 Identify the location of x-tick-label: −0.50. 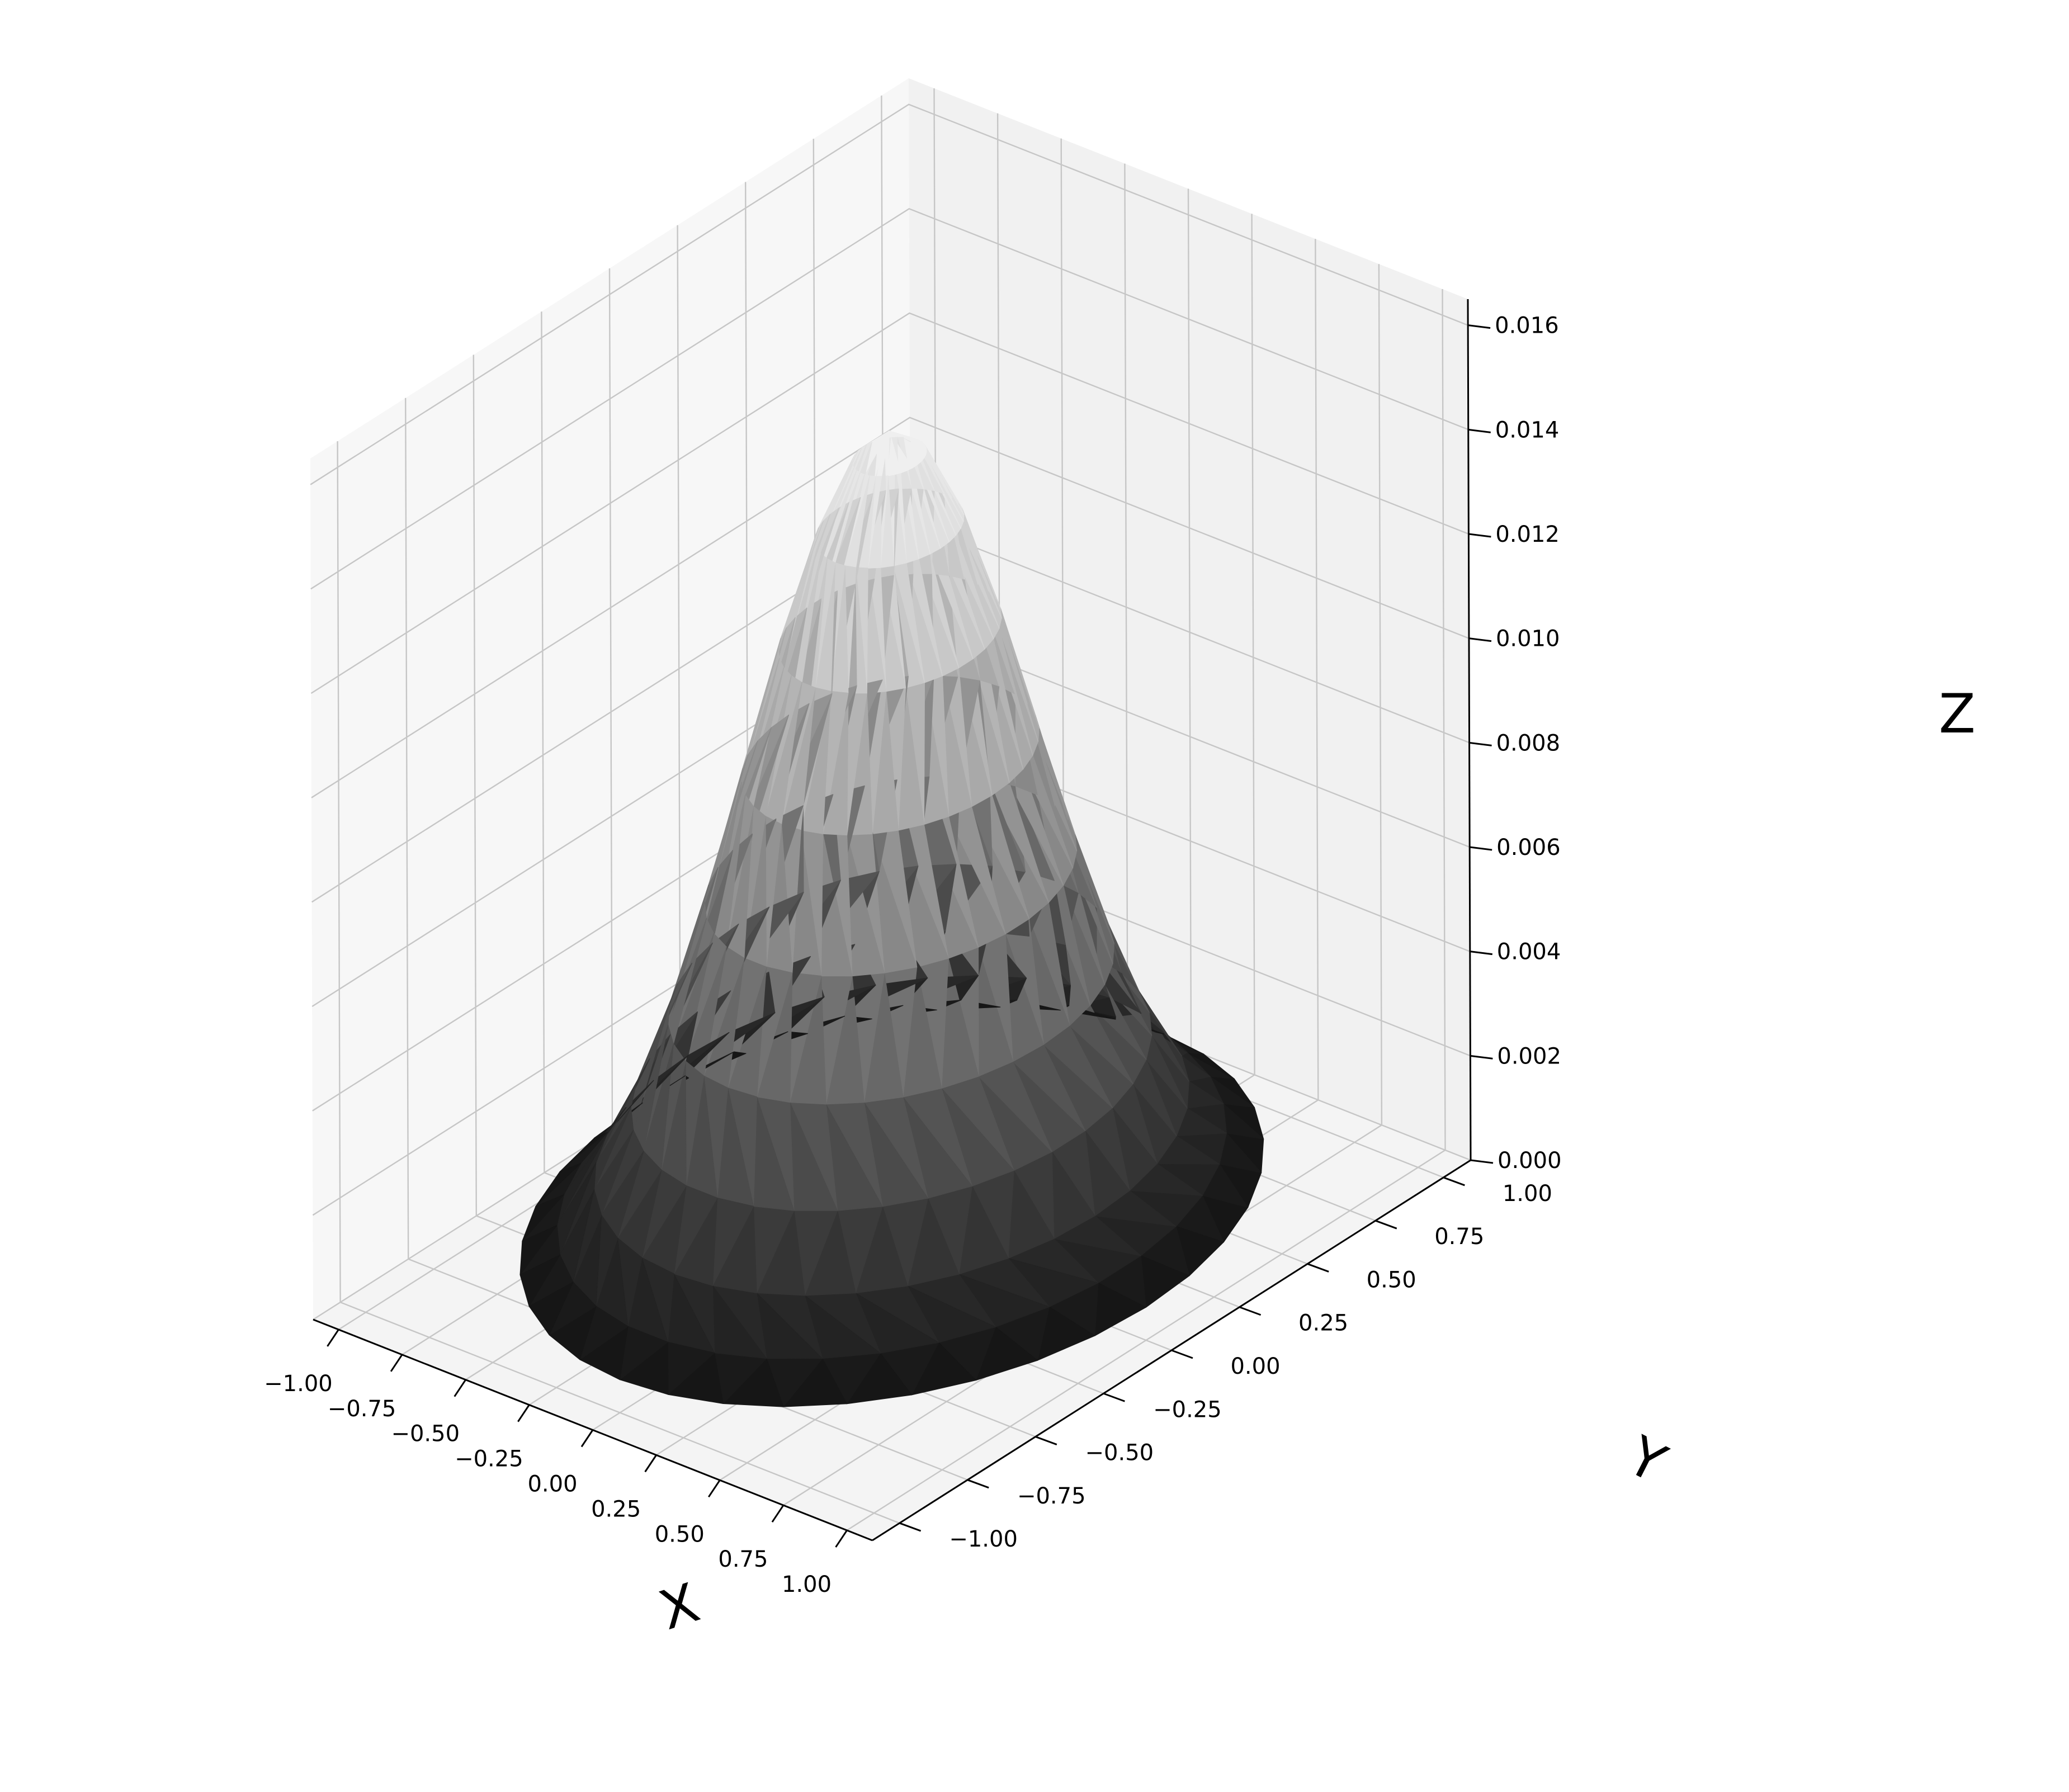
(425, 1434).